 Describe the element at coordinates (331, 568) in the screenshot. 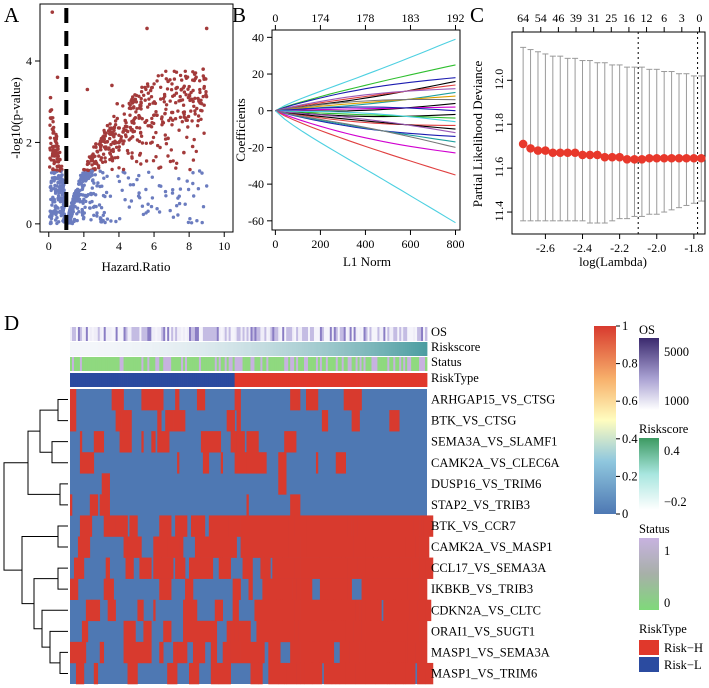

I see `heatmap-cell-r8-c131` at that location.